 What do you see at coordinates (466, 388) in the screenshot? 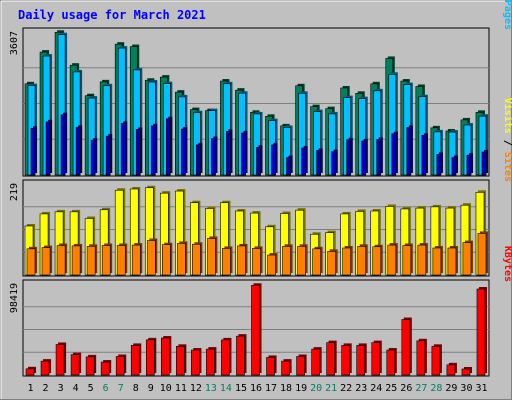
I see `x-tick-label: 30` at bounding box center [466, 388].